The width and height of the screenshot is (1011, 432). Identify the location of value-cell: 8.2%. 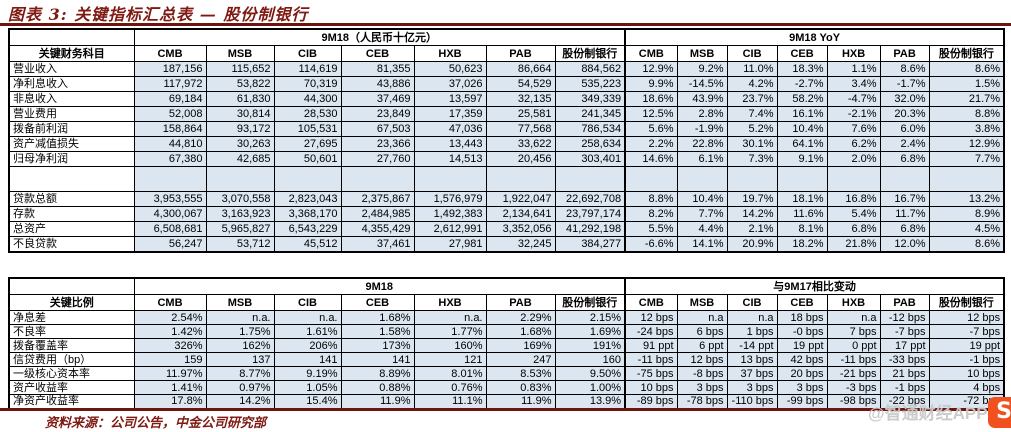
(651, 214).